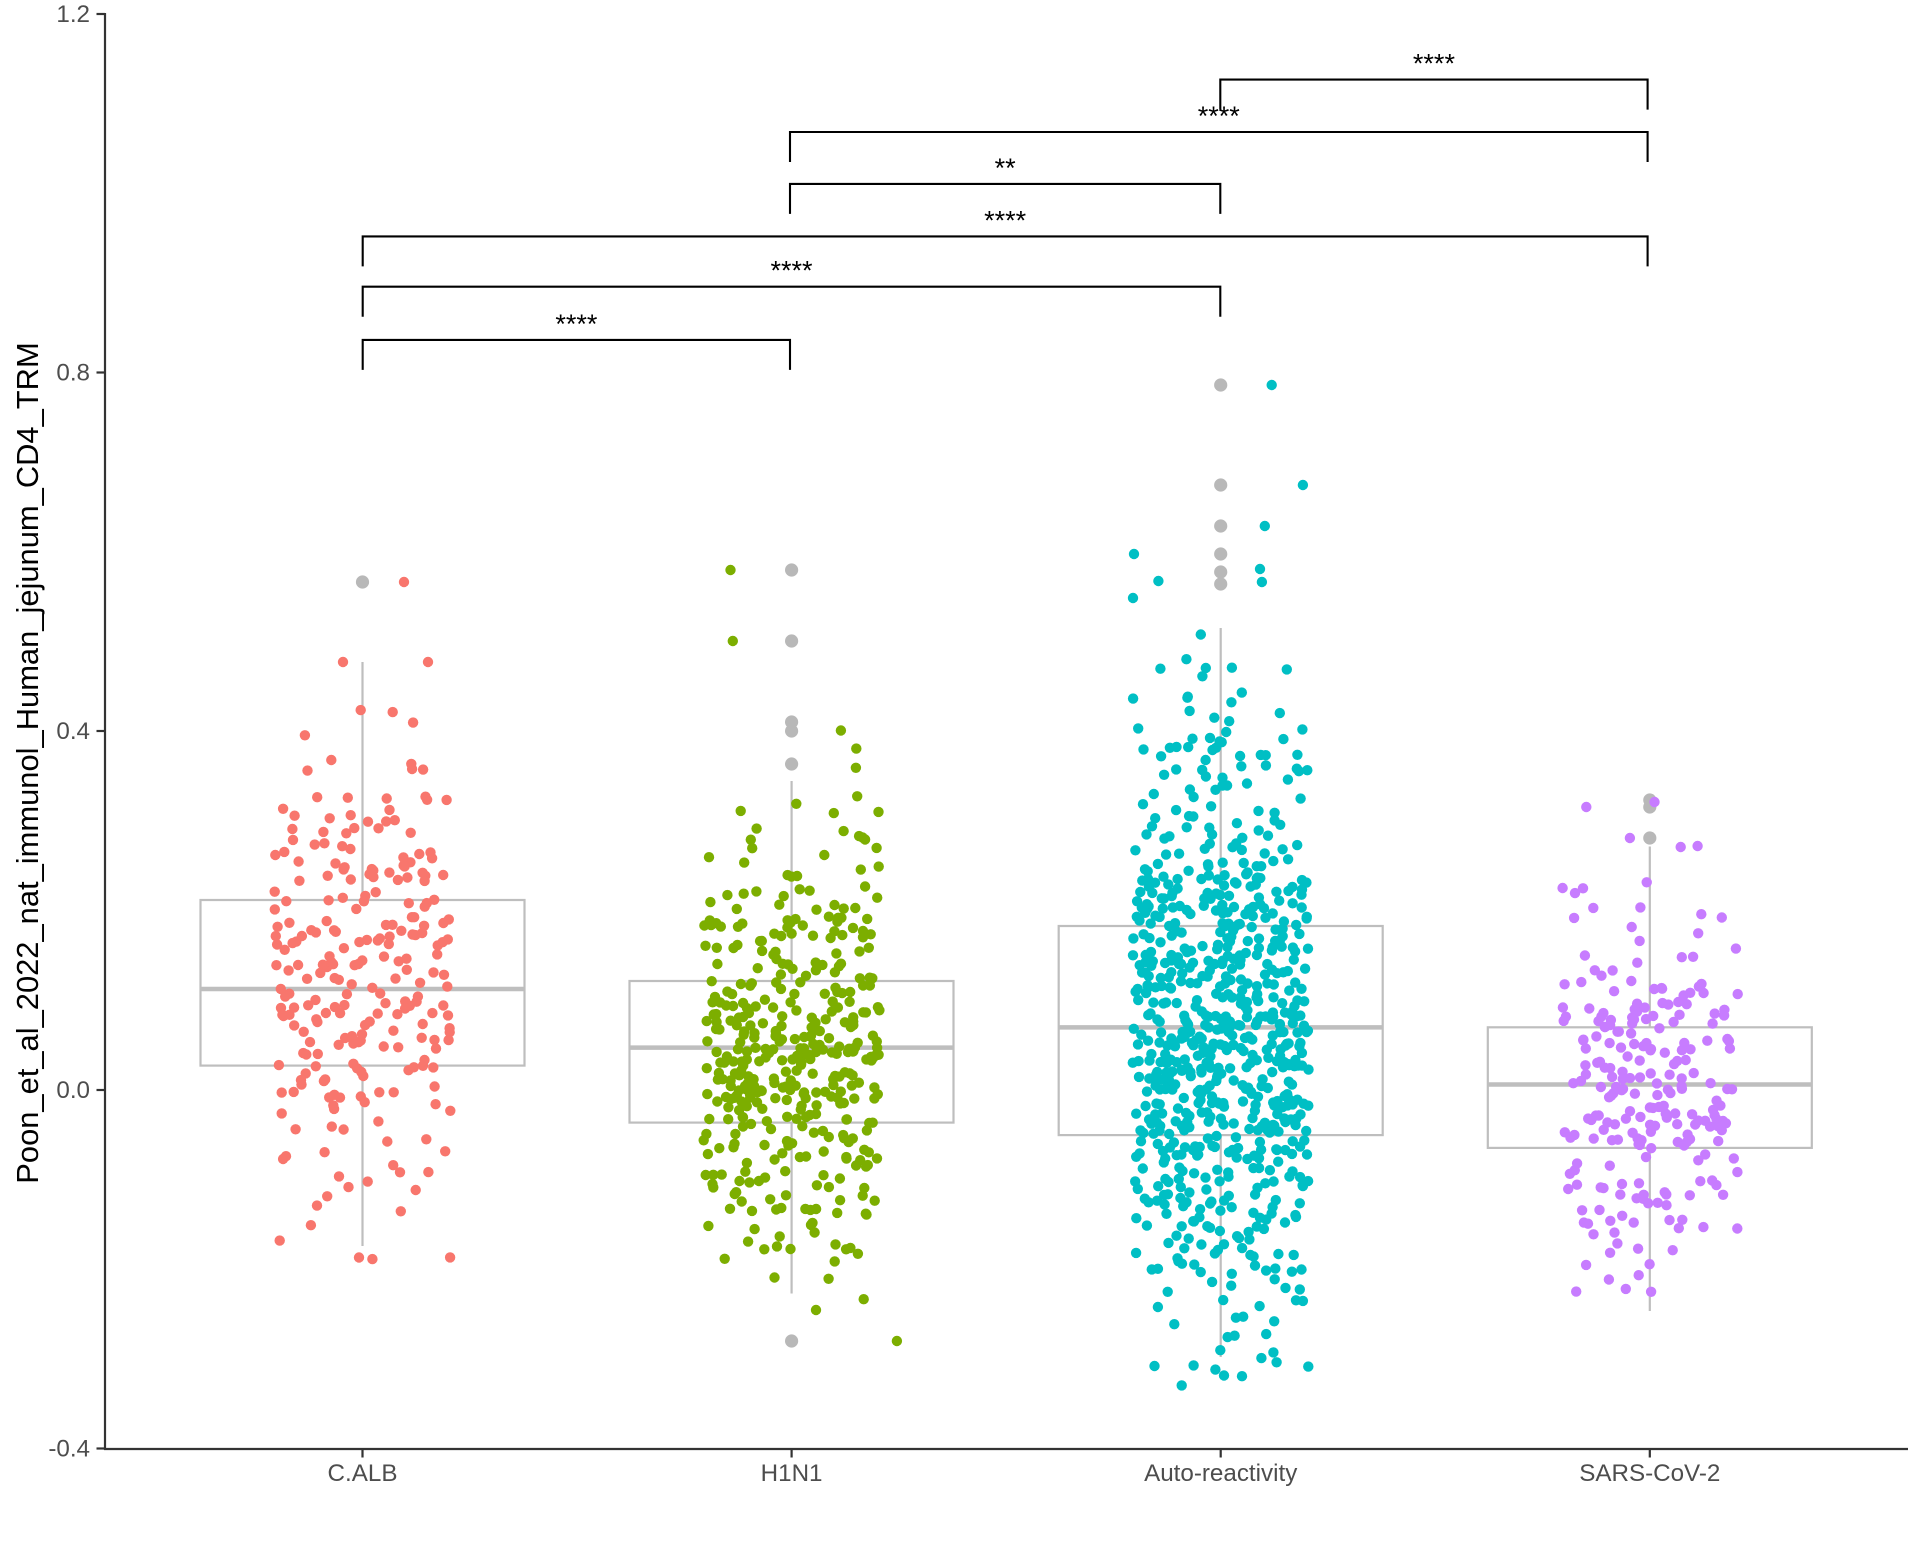  Describe the element at coordinates (1221, 1473) in the screenshot. I see `svg-text: Auto-reactivity` at that location.